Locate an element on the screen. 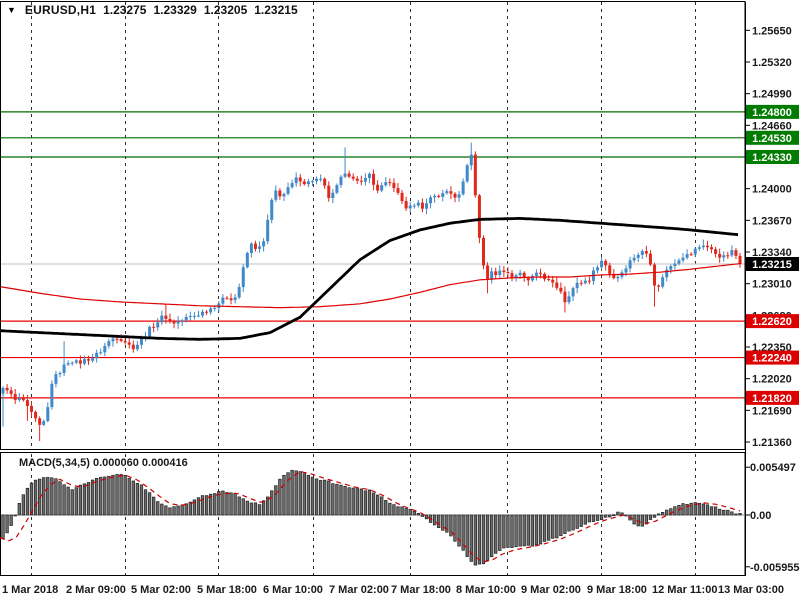  time-axis-label: 7 Mar 18:00 is located at coordinates (421, 590).